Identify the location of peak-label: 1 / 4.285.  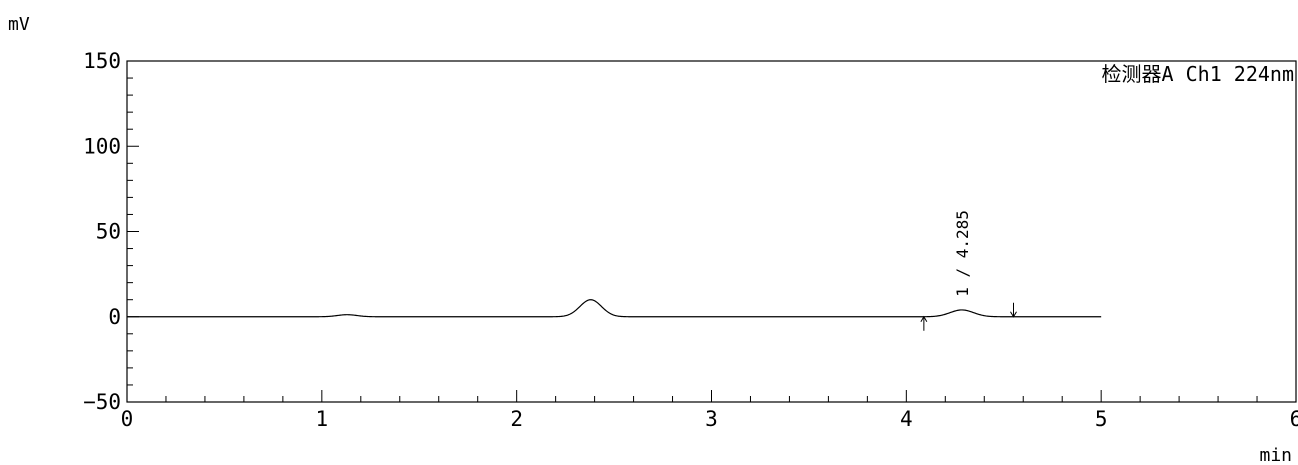
(962, 253).